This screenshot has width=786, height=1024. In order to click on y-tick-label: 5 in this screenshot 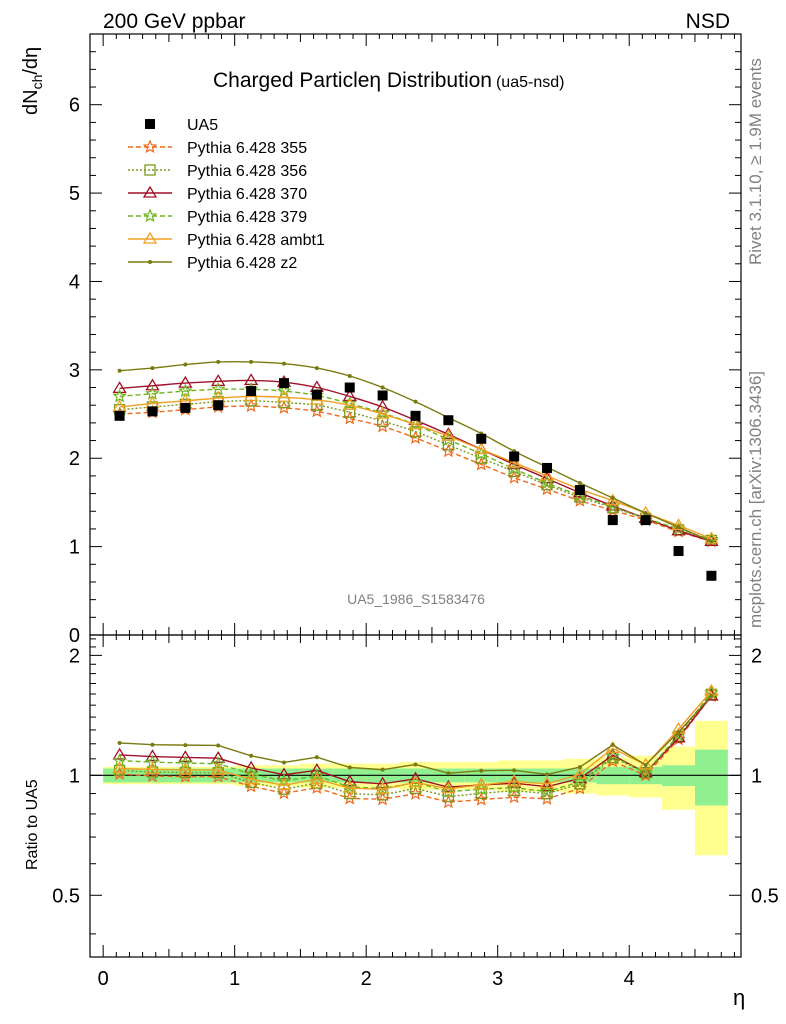, I will do `click(74, 194)`.